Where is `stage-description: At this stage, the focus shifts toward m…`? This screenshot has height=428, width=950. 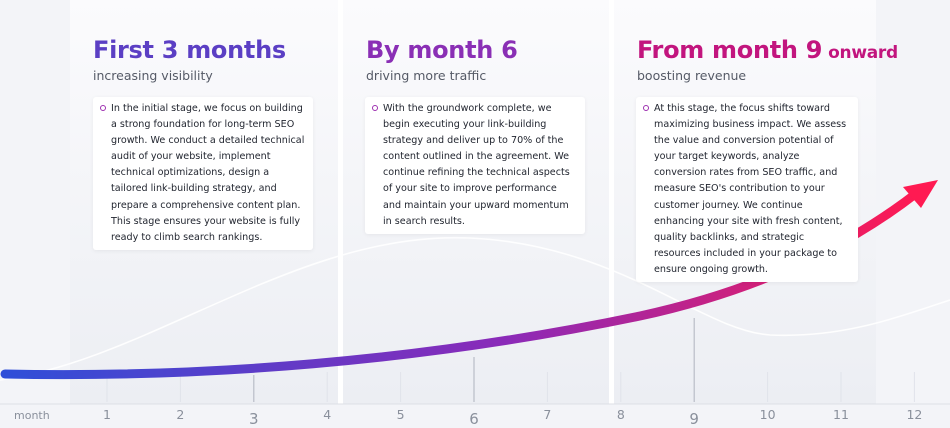 stage-description: At this stage, the focus shifts toward m… is located at coordinates (750, 189).